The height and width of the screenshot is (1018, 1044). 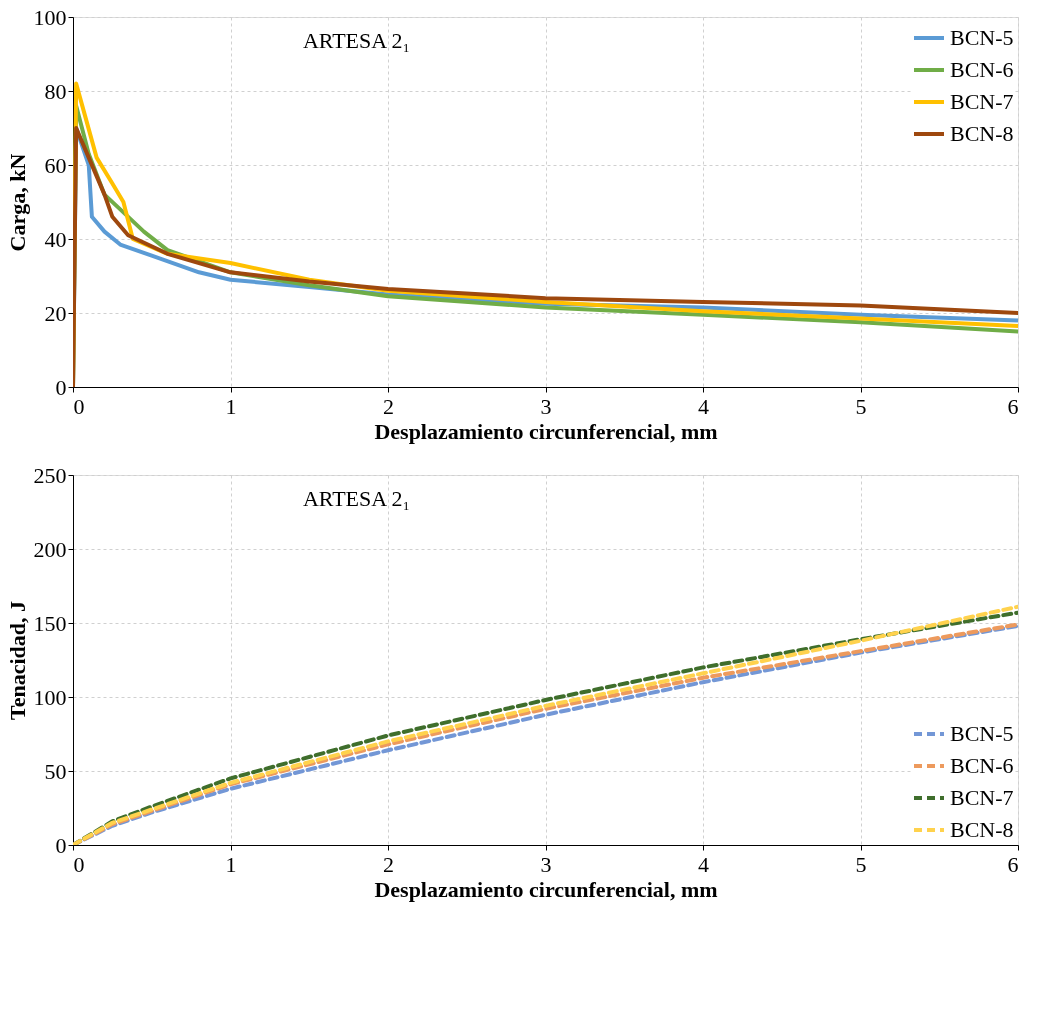 What do you see at coordinates (55, 91) in the screenshot?
I see `y-tick-label: 80` at bounding box center [55, 91].